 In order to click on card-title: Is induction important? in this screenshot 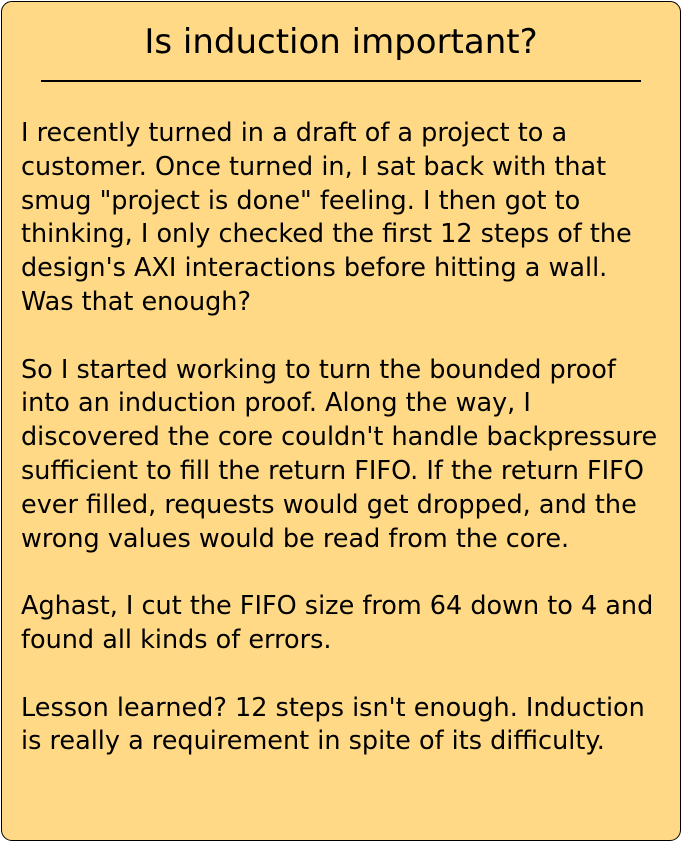, I will do `click(341, 42)`.